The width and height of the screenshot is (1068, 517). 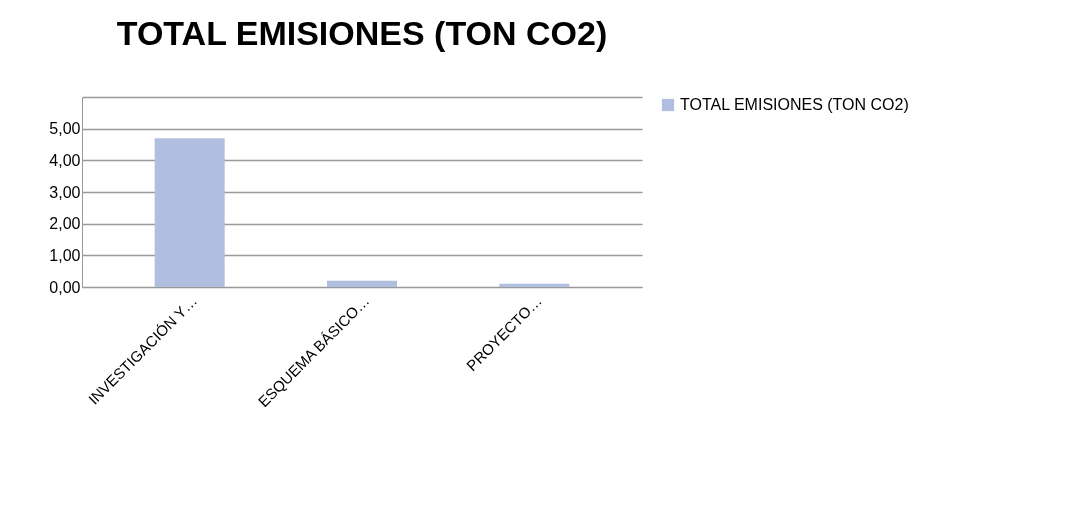 What do you see at coordinates (362, 33) in the screenshot?
I see `chart-title: TOTAL EMISIONES (TON CO2)` at bounding box center [362, 33].